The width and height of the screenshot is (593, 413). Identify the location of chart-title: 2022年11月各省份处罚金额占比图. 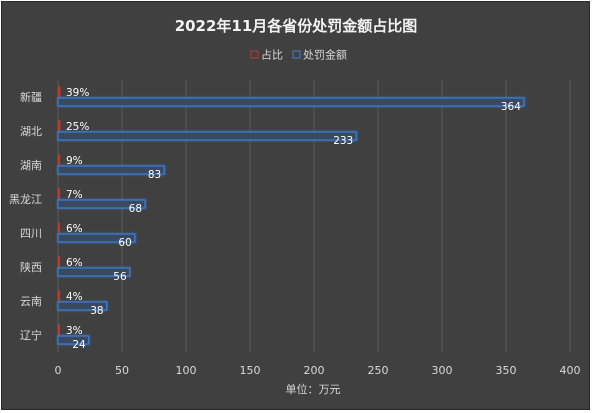
(296, 26).